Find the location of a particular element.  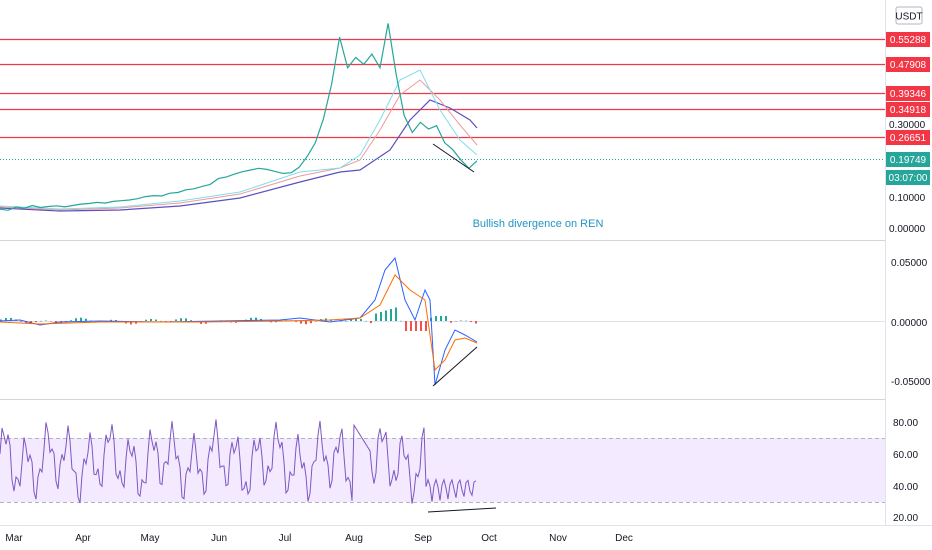

last-price-label: 0.19749 is located at coordinates (908, 160).